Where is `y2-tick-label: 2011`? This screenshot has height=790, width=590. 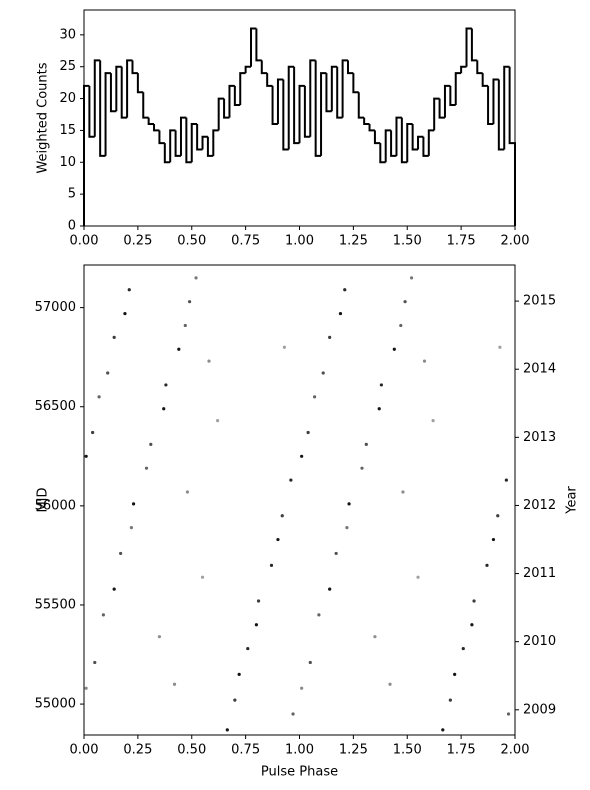 y2-tick-label: 2011 is located at coordinates (539, 573).